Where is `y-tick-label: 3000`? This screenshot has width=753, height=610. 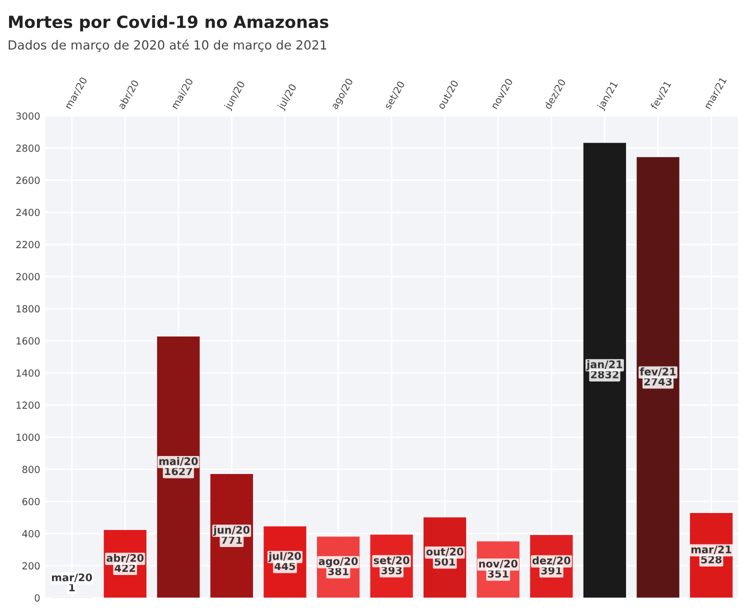
y-tick-label: 3000 is located at coordinates (28, 116).